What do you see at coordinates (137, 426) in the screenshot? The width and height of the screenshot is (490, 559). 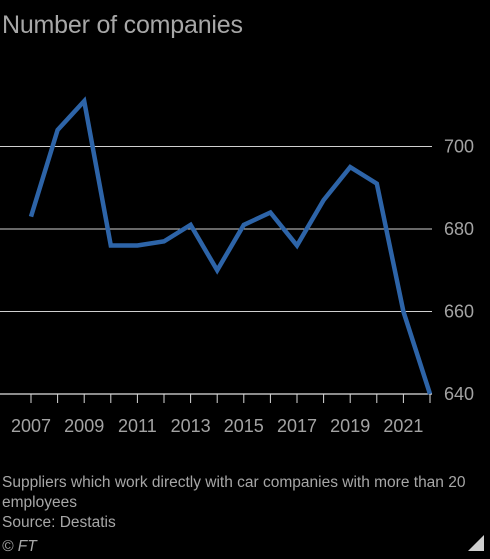 I see `x-tick-label-2011: 2011` at bounding box center [137, 426].